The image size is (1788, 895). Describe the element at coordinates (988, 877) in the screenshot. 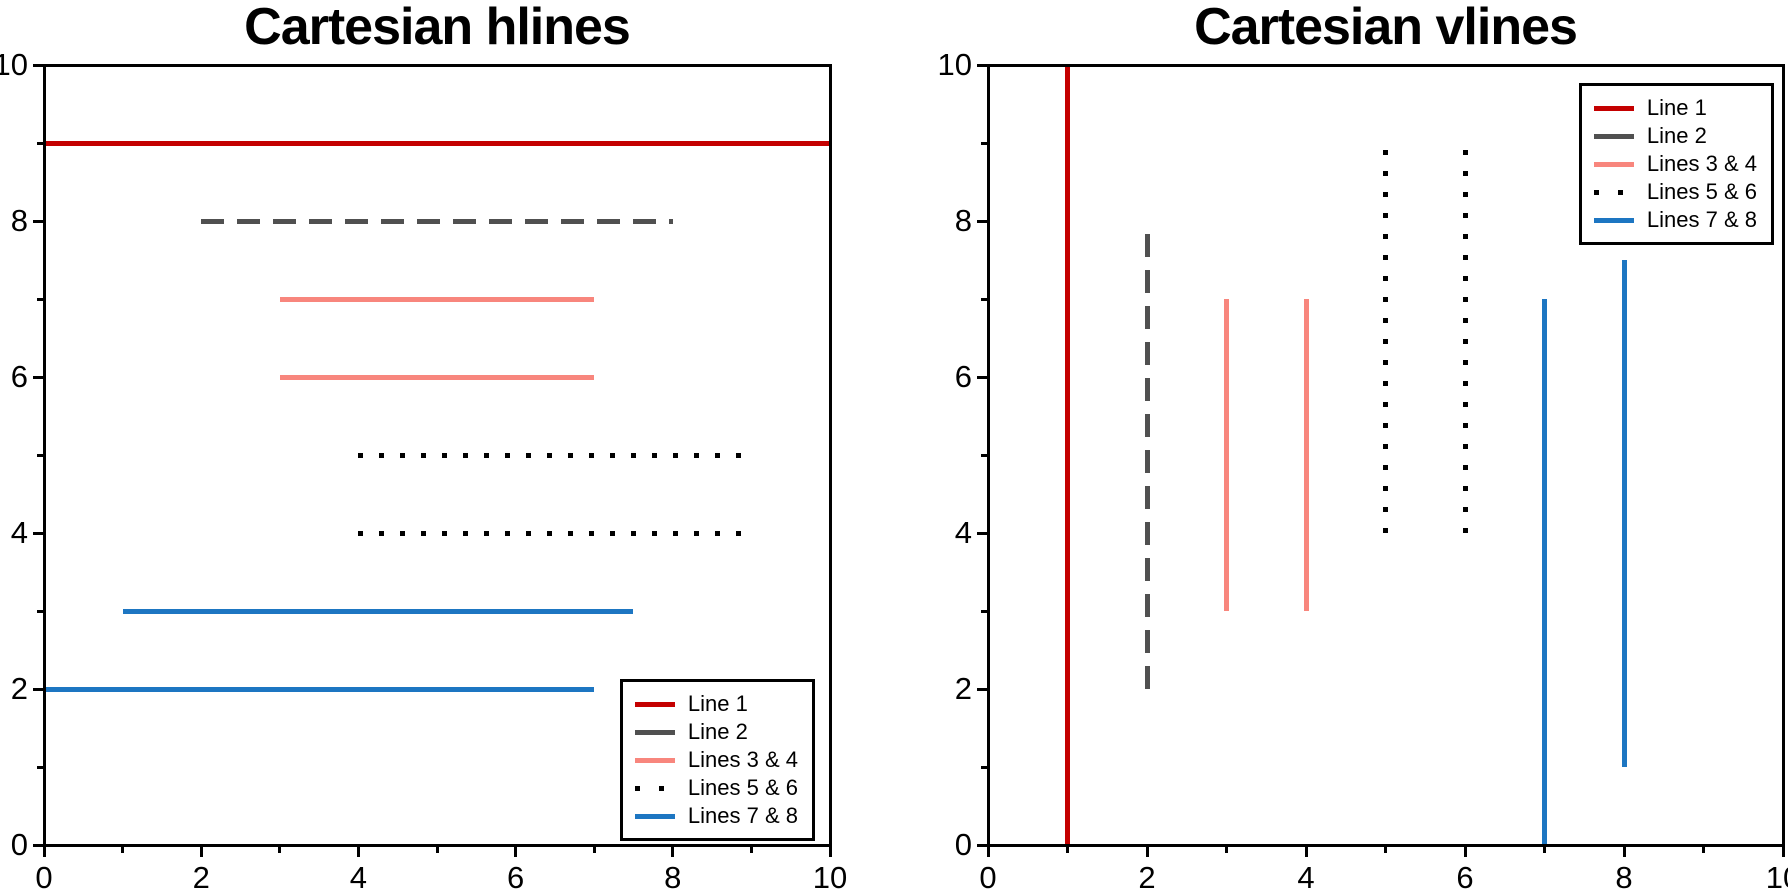

I see `x-axis-tick-label: 0` at that location.